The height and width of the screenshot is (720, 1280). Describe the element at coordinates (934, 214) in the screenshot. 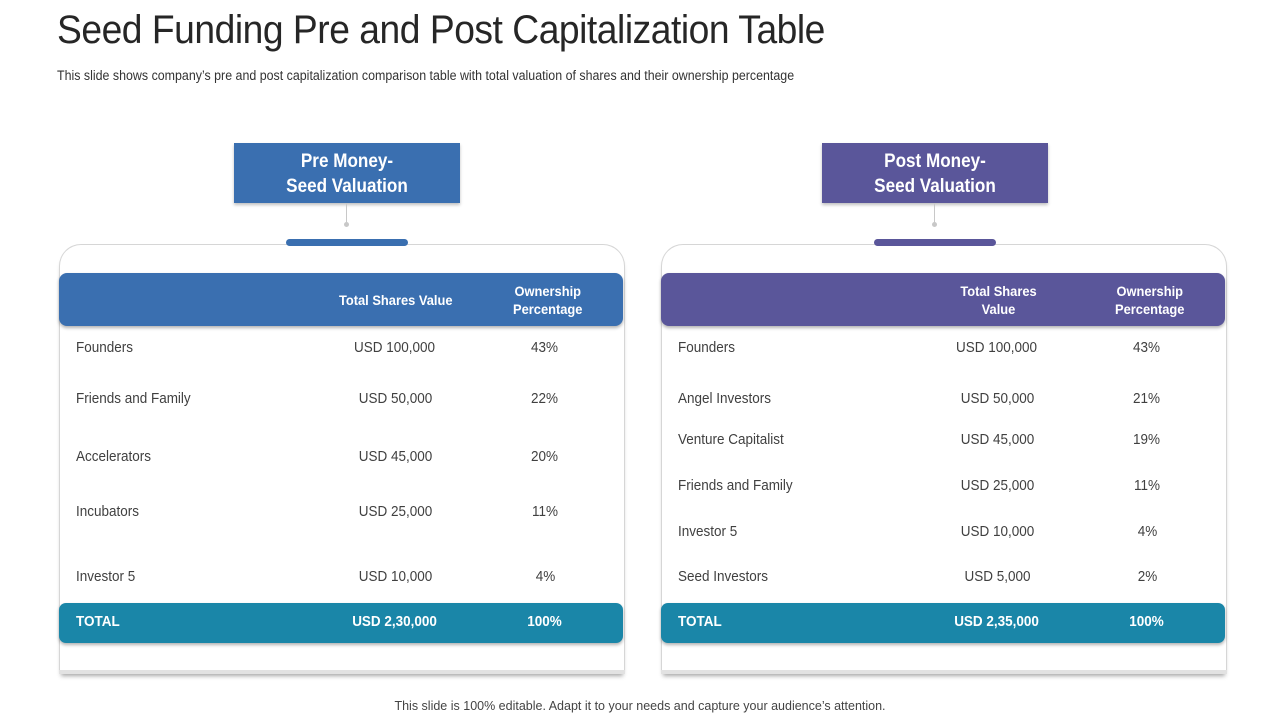

I see `post-connector-line` at that location.